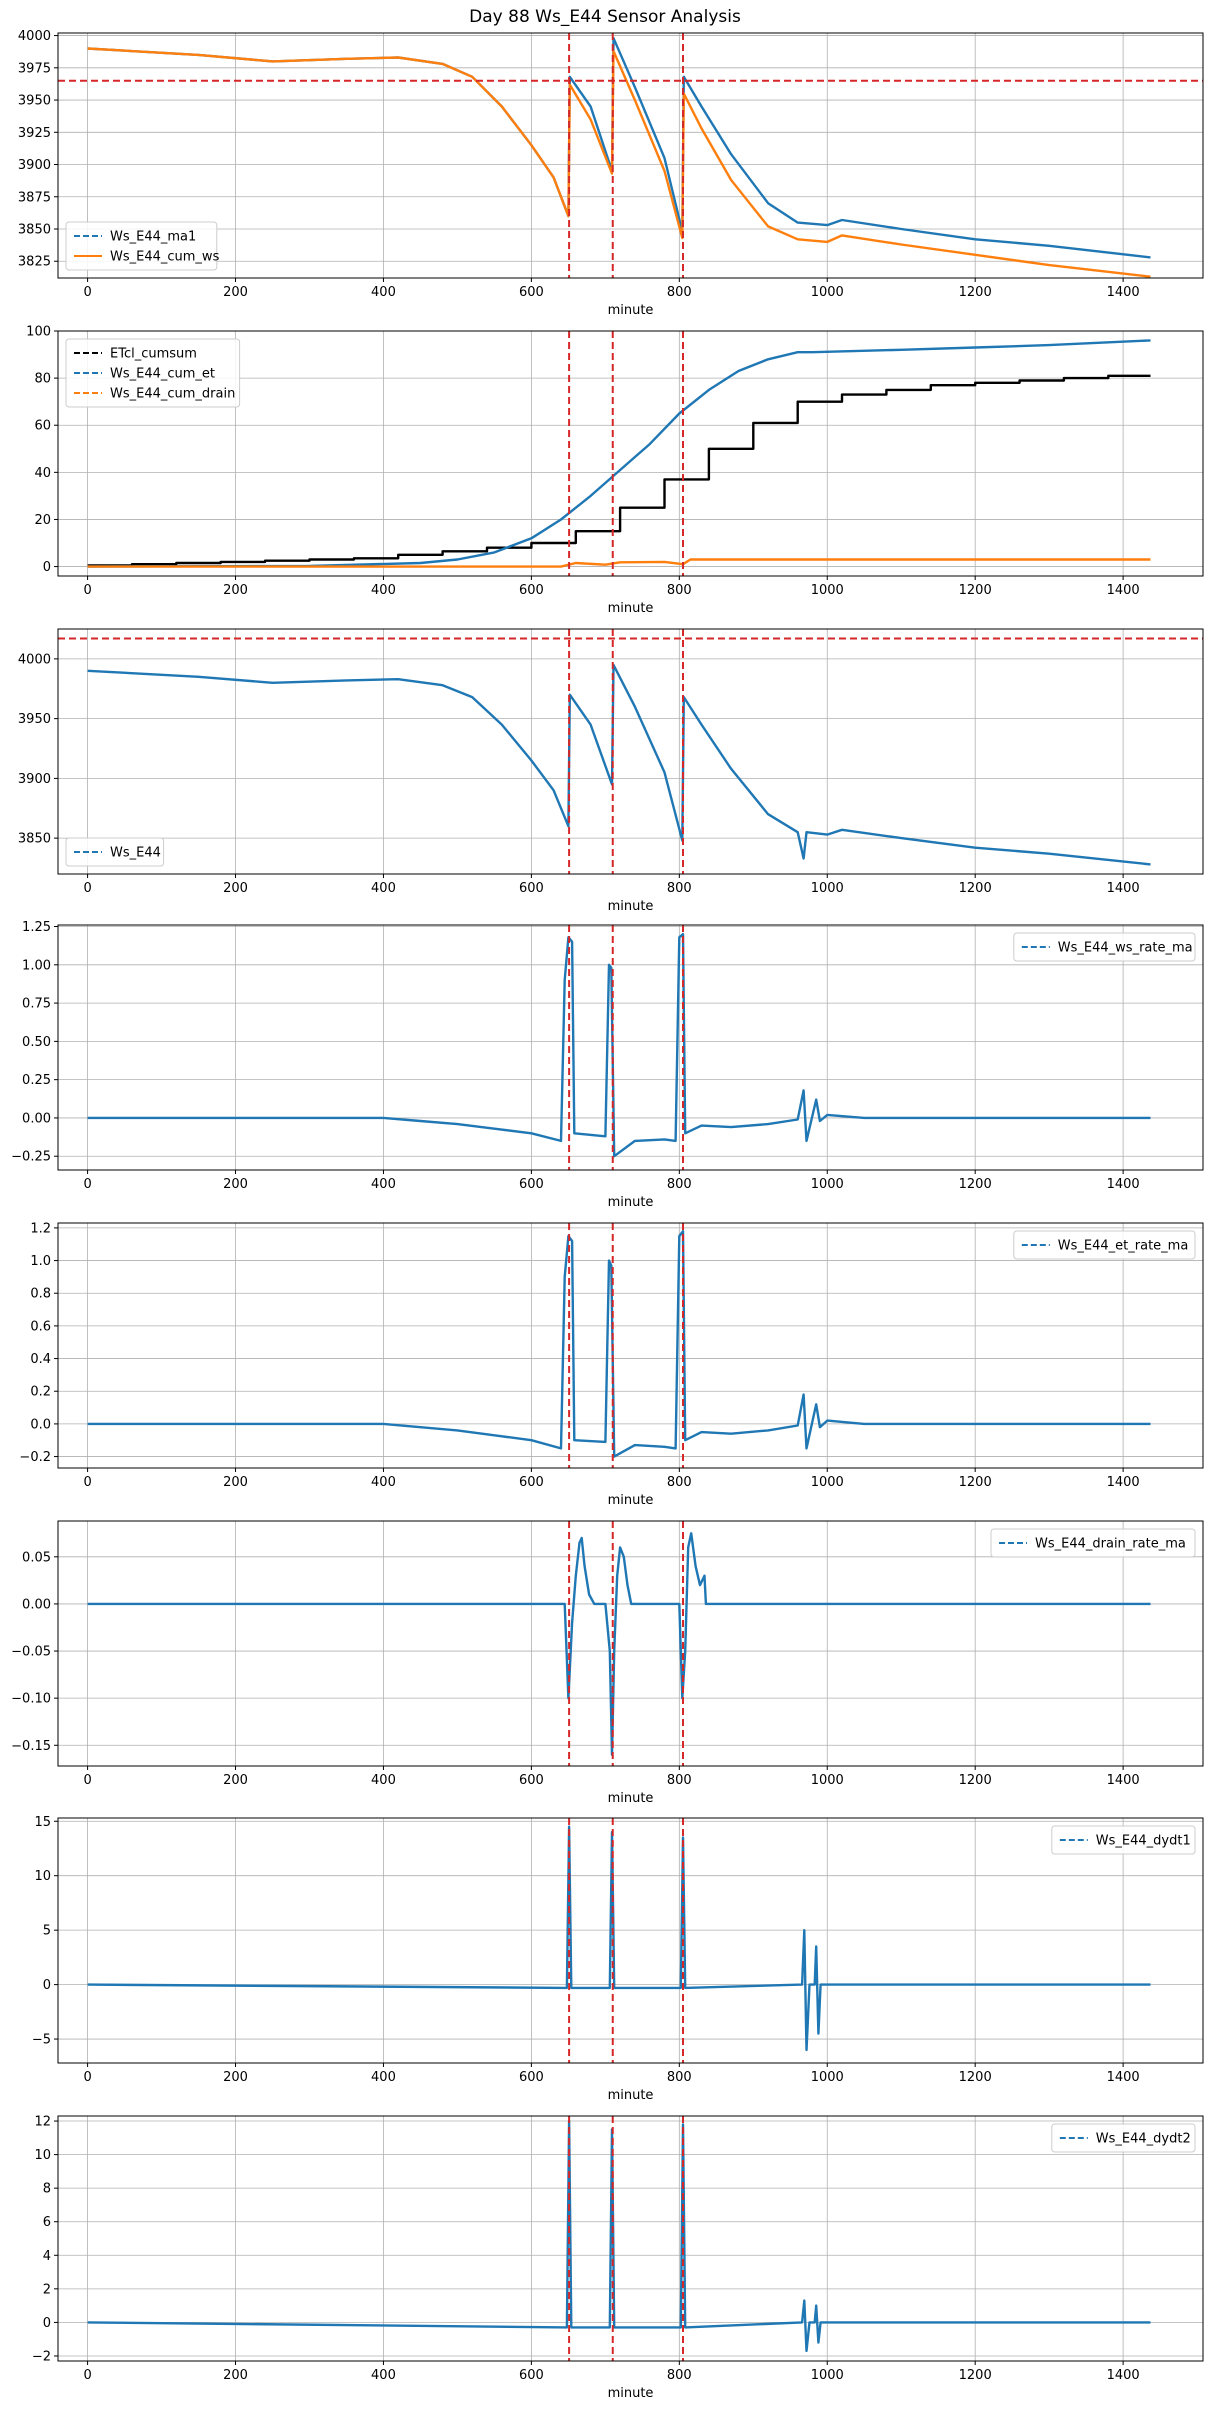 This screenshot has height=2411, width=1211. I want to click on y-tick-label: 1.0, so click(40, 1261).